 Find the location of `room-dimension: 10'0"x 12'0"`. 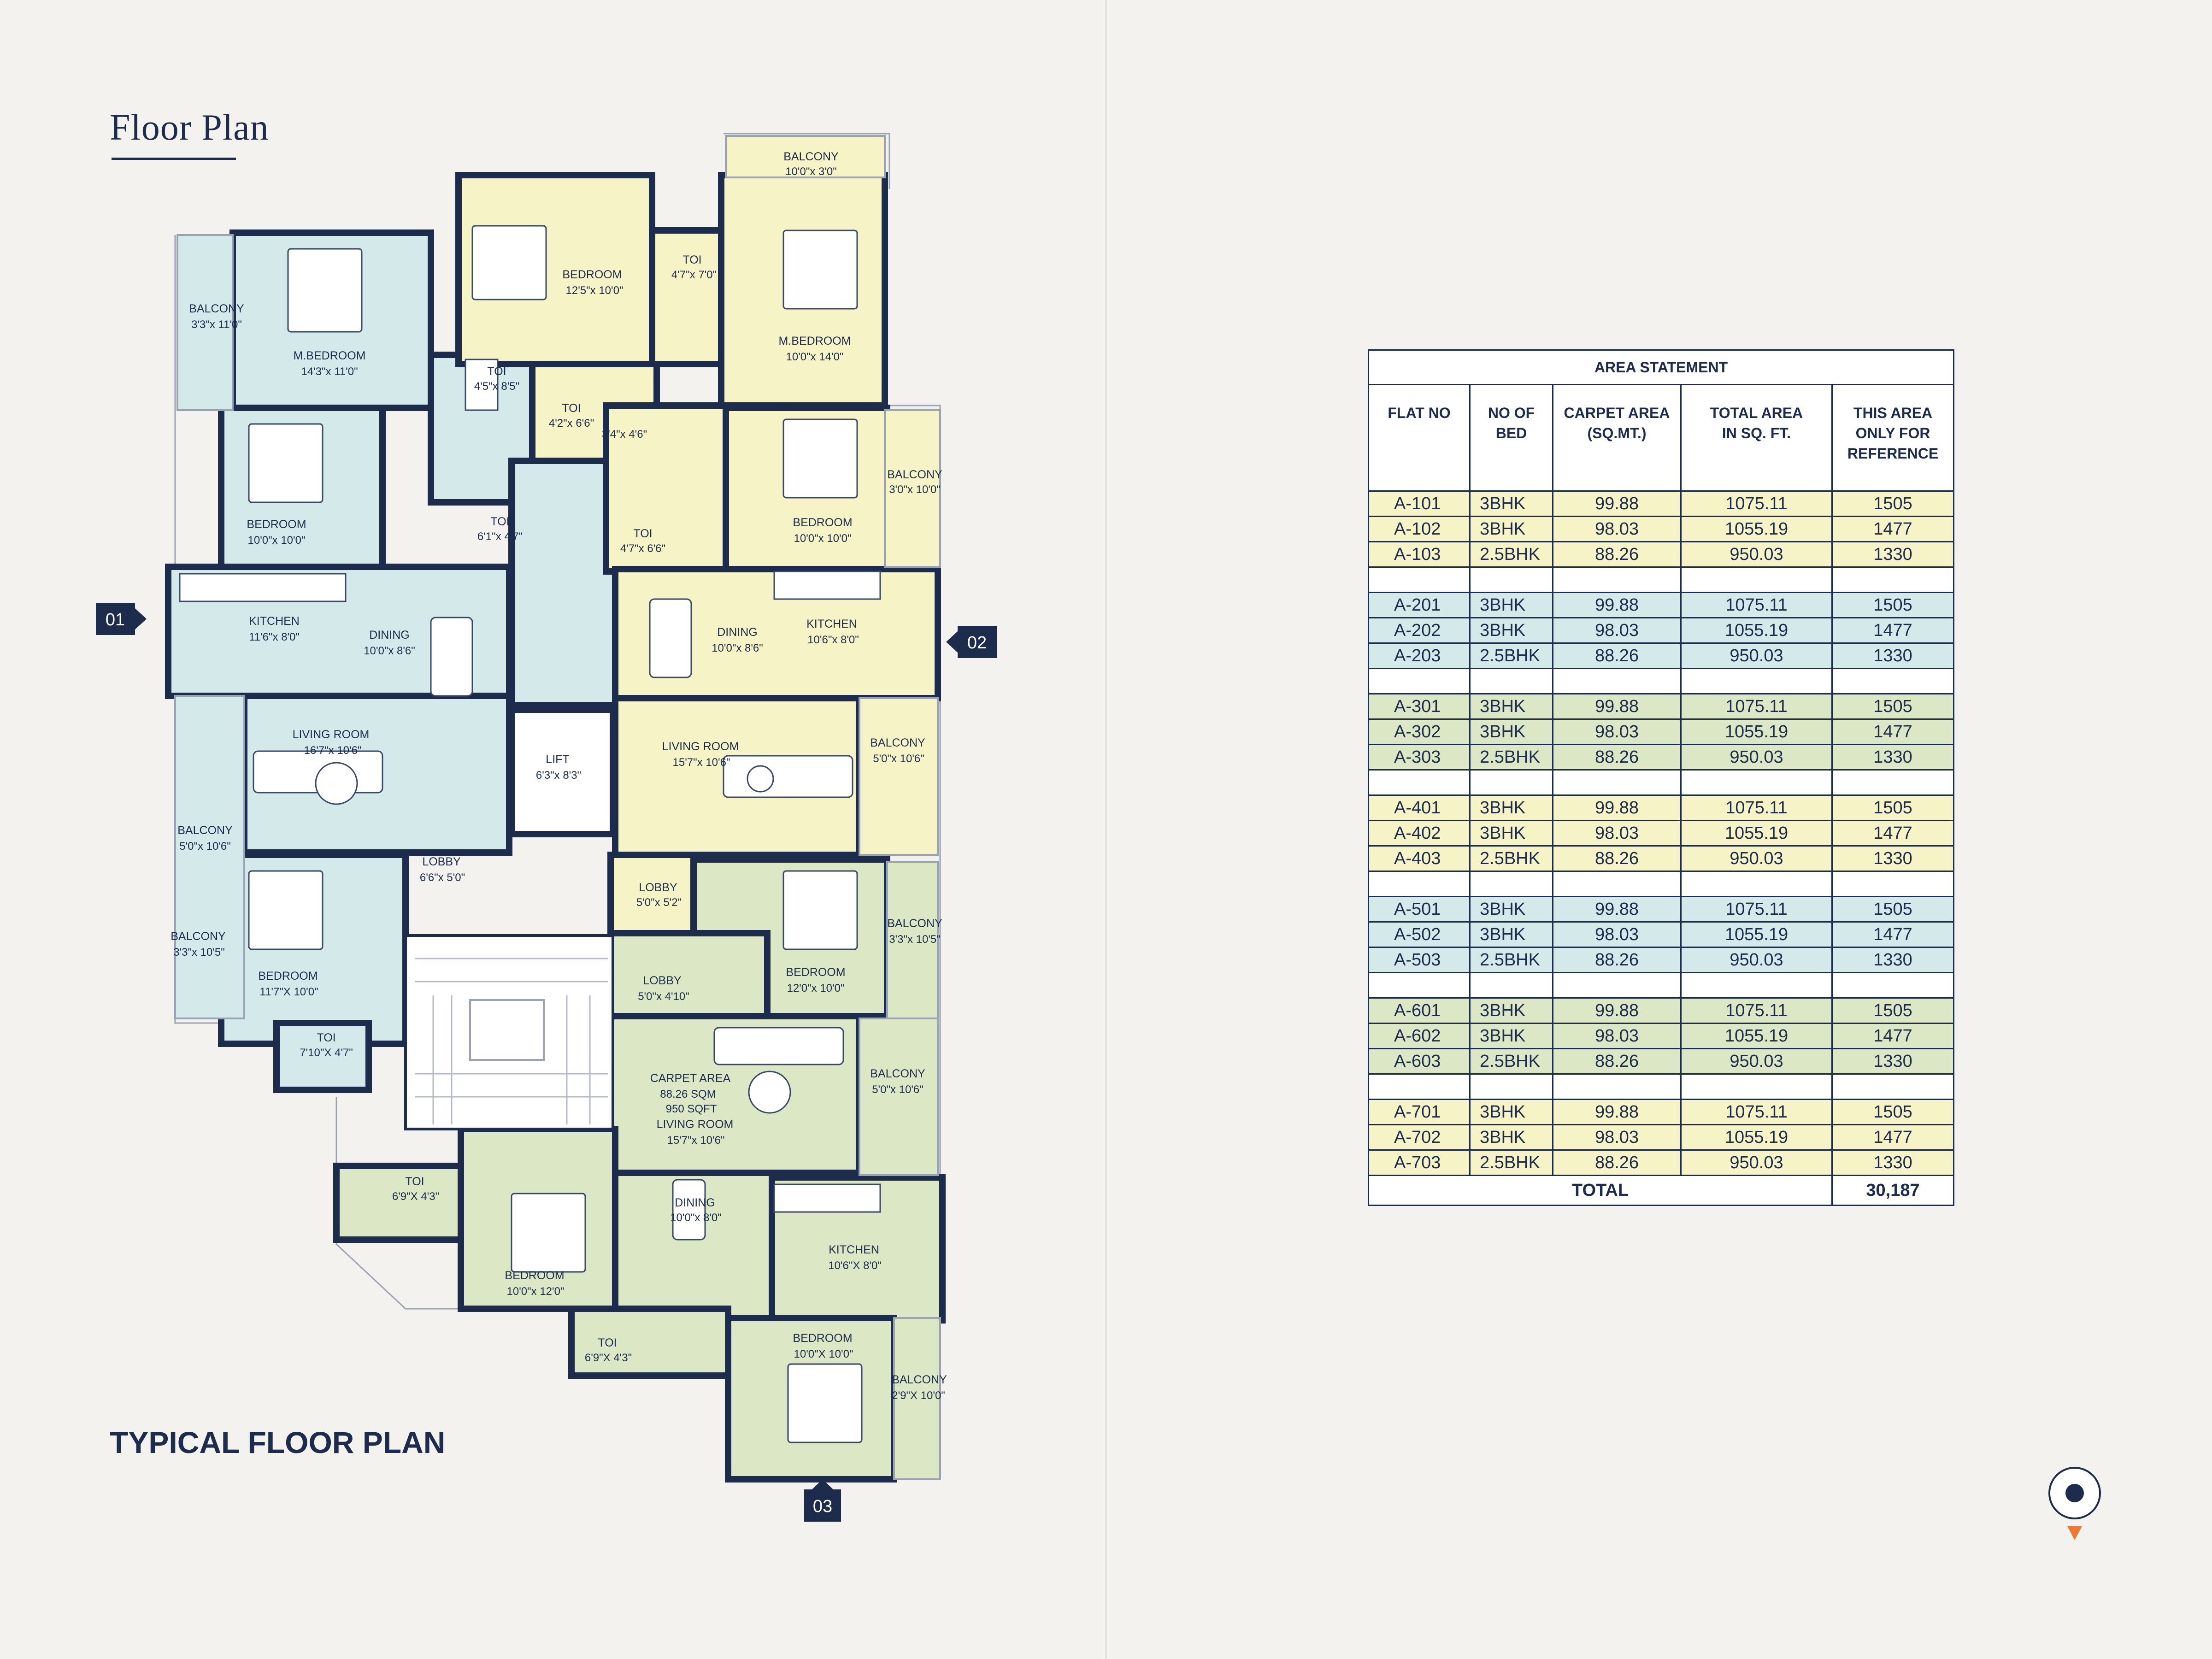

room-dimension: 10'0"x 12'0" is located at coordinates (536, 1291).